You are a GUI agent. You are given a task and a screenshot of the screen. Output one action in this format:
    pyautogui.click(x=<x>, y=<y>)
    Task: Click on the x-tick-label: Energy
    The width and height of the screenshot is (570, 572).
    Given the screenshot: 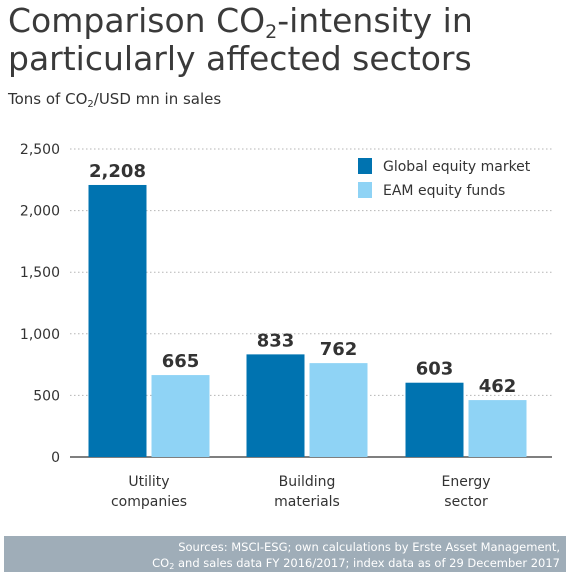 What is the action you would take?
    pyautogui.click(x=465, y=482)
    